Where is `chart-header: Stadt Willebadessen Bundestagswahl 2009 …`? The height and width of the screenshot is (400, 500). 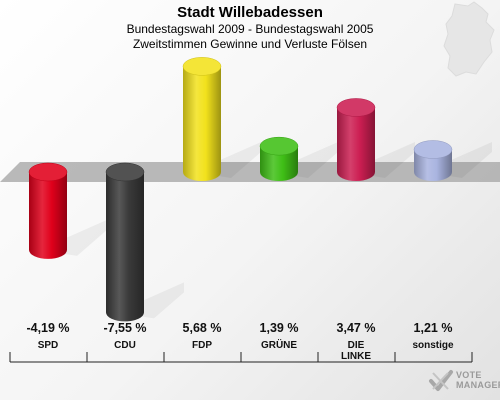 chart-header: Stadt Willebadessen Bundestagswahl 2009 … is located at coordinates (250, 28).